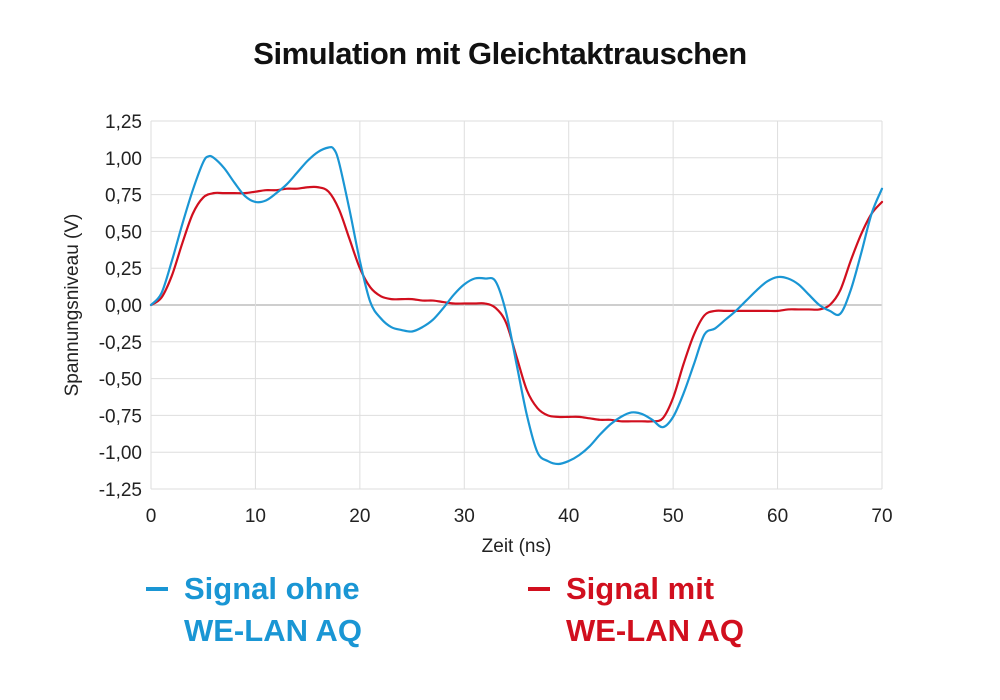  I want to click on legend-label: Signal mit WE-LAN AQ, so click(655, 610).